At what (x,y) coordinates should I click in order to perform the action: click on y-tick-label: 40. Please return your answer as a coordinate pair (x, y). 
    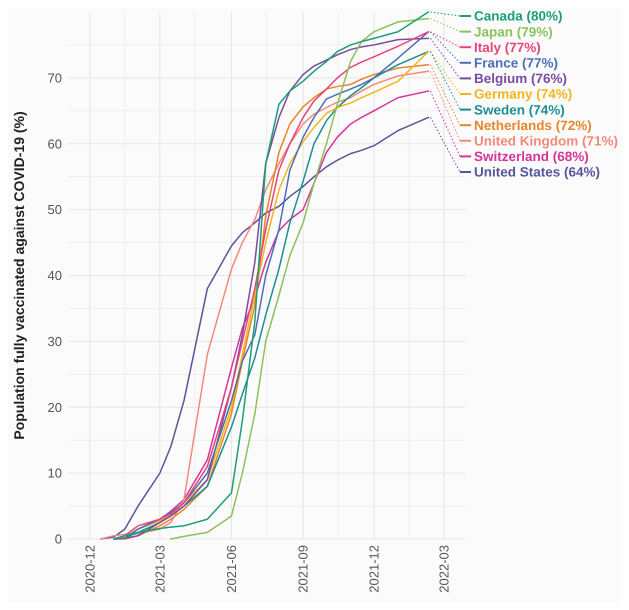
    Looking at the image, I should click on (55, 276).